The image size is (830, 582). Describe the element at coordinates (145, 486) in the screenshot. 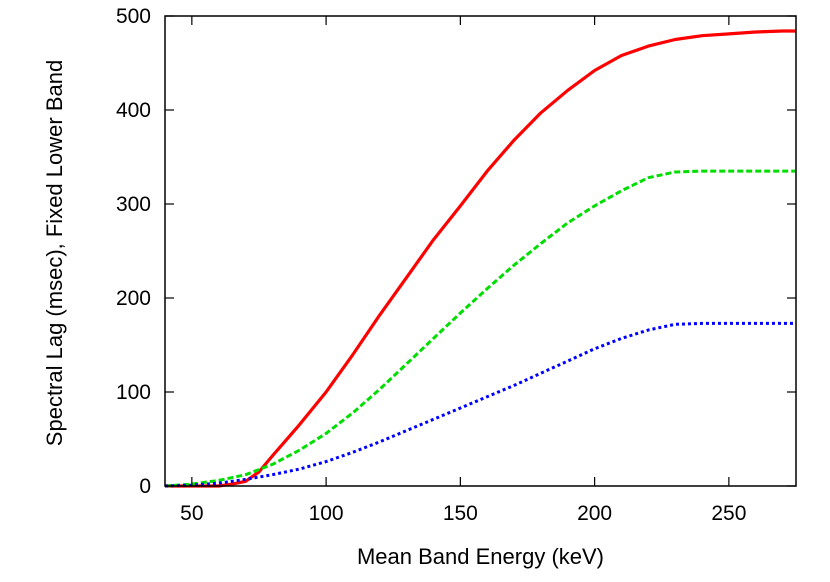

I see `y-tick-label: 0` at that location.